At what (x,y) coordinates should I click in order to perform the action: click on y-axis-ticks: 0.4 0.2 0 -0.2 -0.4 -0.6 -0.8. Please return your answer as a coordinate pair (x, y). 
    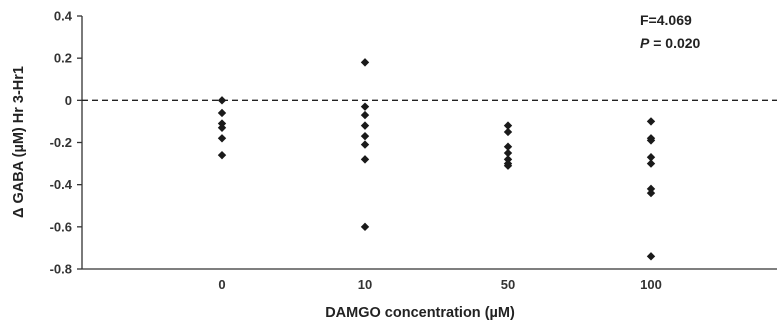
    Looking at the image, I should click on (66, 143).